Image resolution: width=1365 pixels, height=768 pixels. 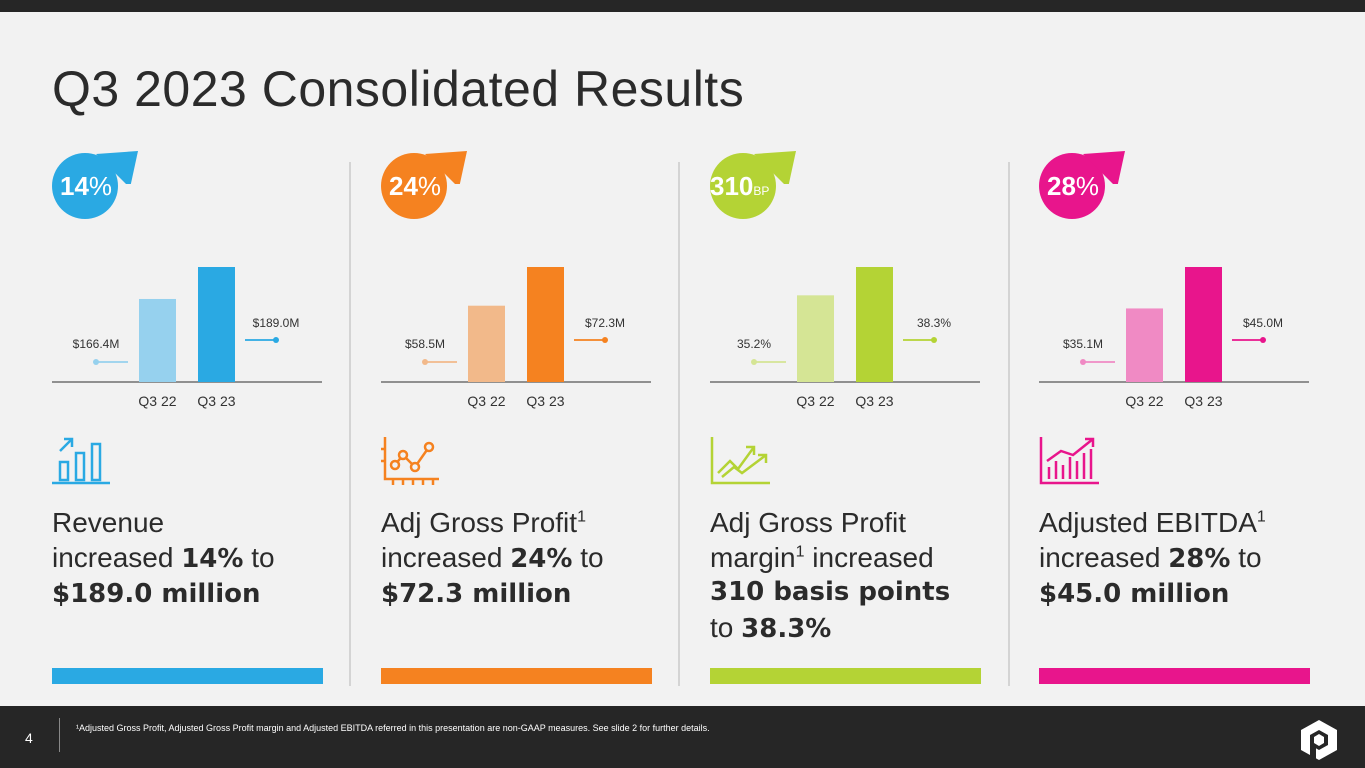 I want to click on gross-margin-chart: Q3 22 Q3 23 35.2% 38.3%, so click(x=850, y=330).